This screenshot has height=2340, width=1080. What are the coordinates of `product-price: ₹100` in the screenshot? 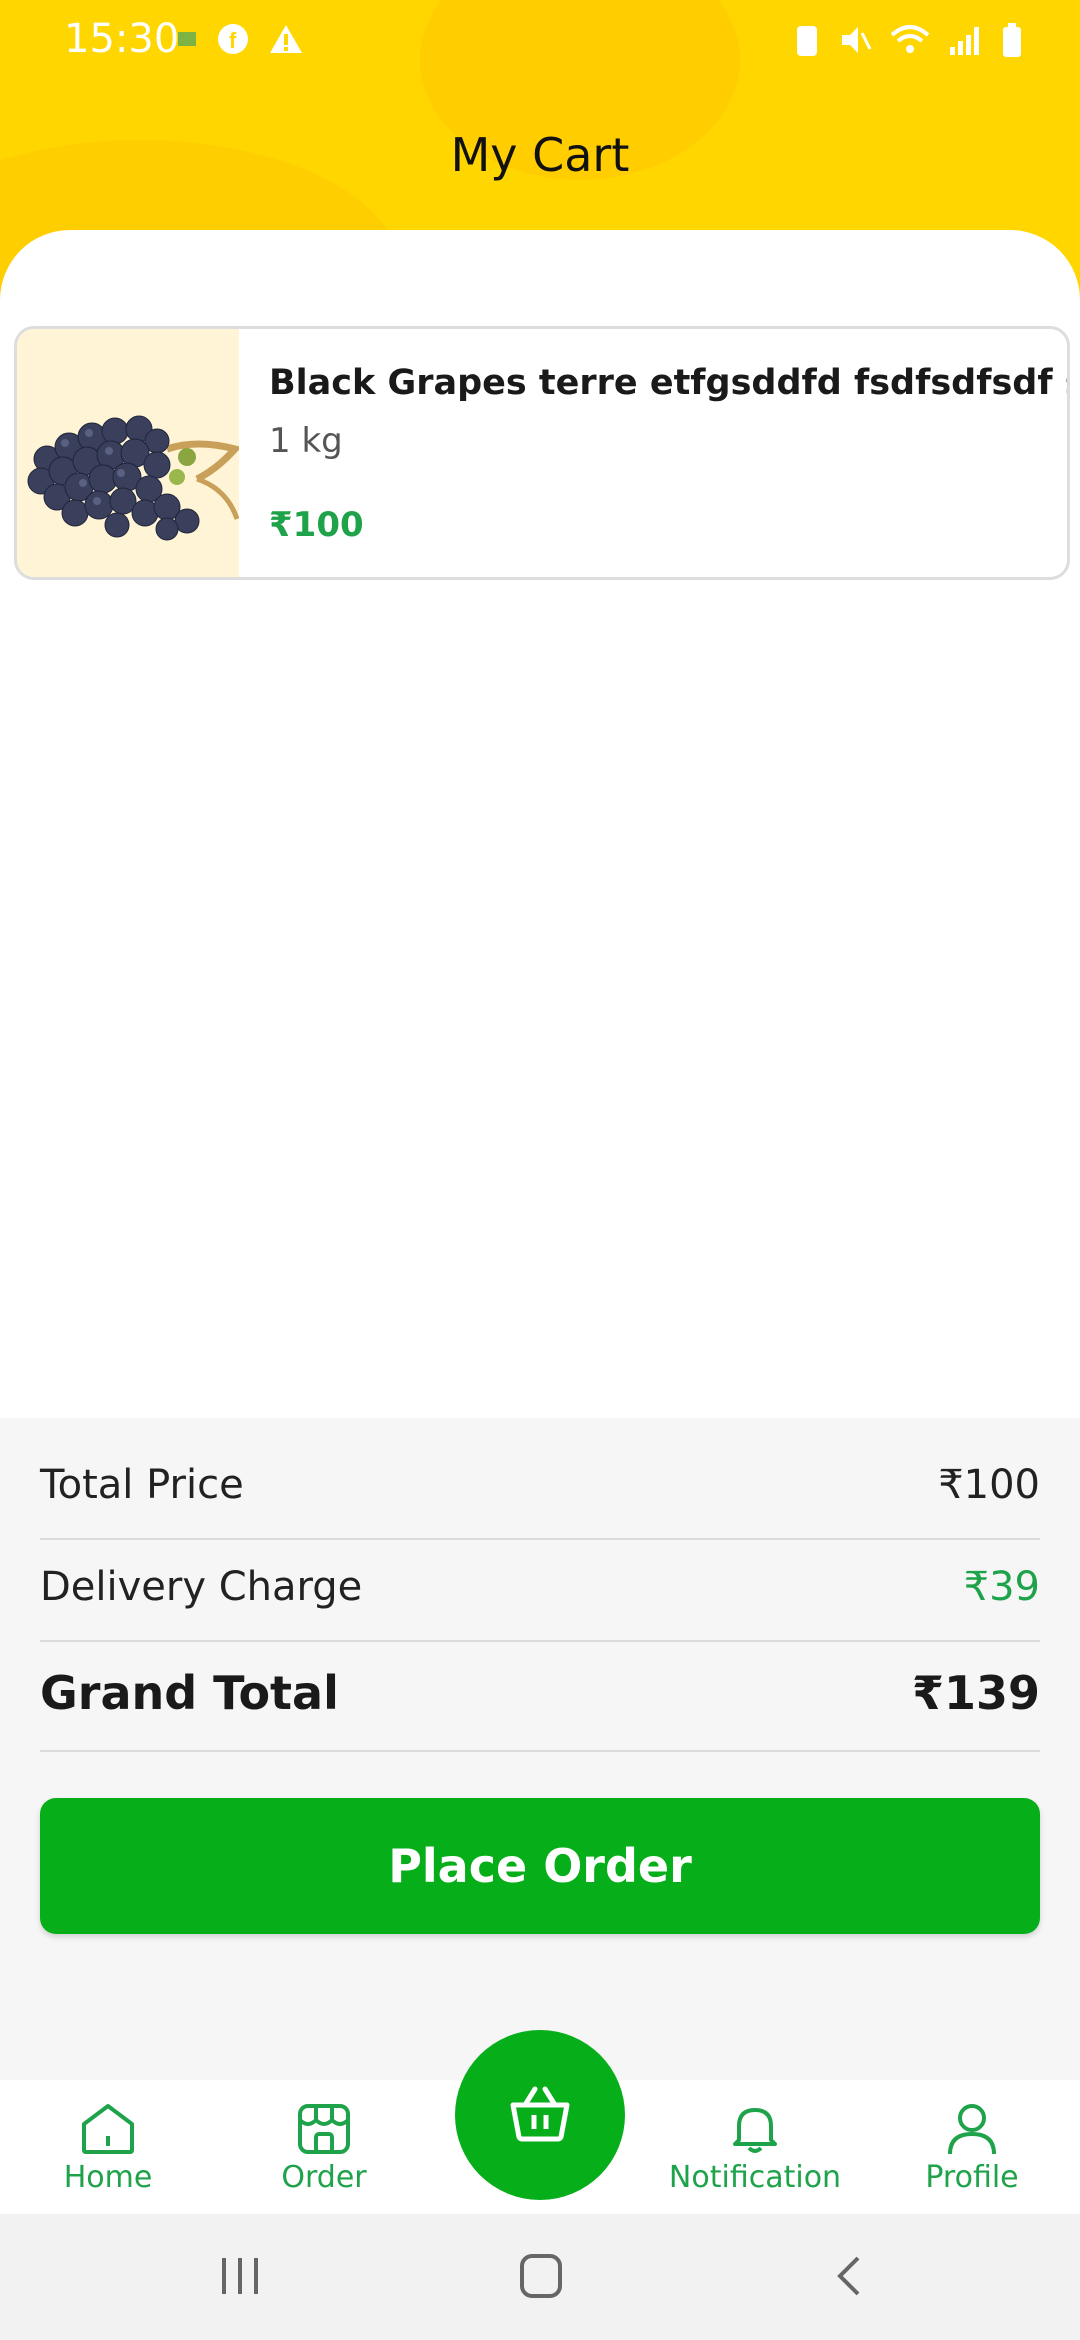 It's located at (316, 525).